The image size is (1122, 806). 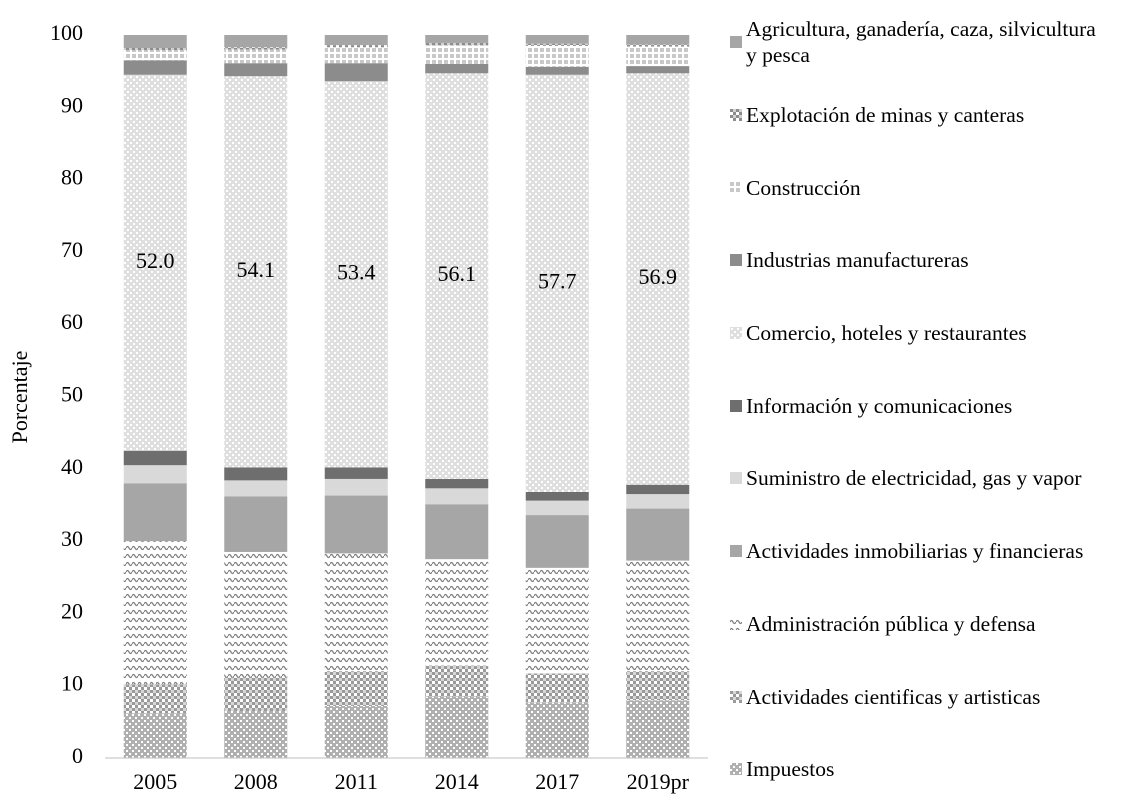 I want to click on legend-label: Industrias manufactureras, so click(x=857, y=260).